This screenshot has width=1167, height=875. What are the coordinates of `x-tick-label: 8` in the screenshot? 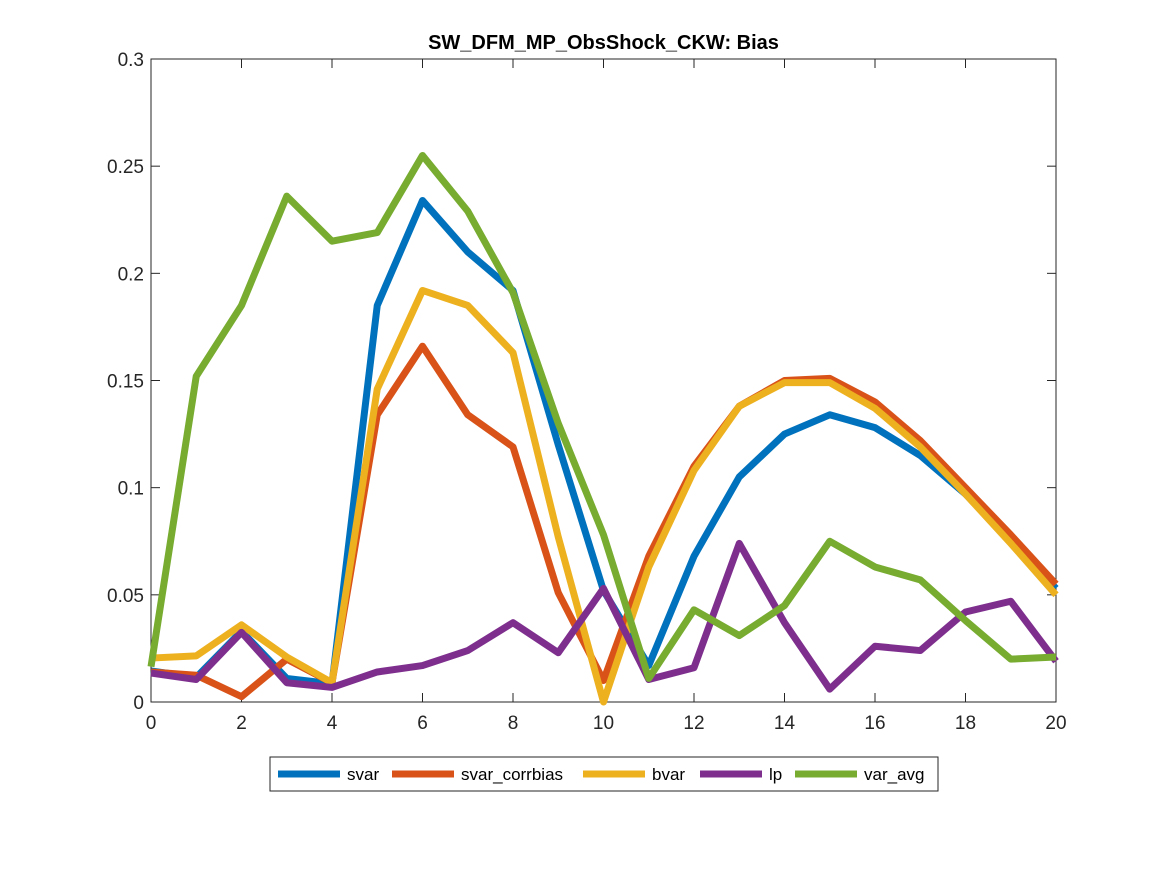 It's located at (513, 723).